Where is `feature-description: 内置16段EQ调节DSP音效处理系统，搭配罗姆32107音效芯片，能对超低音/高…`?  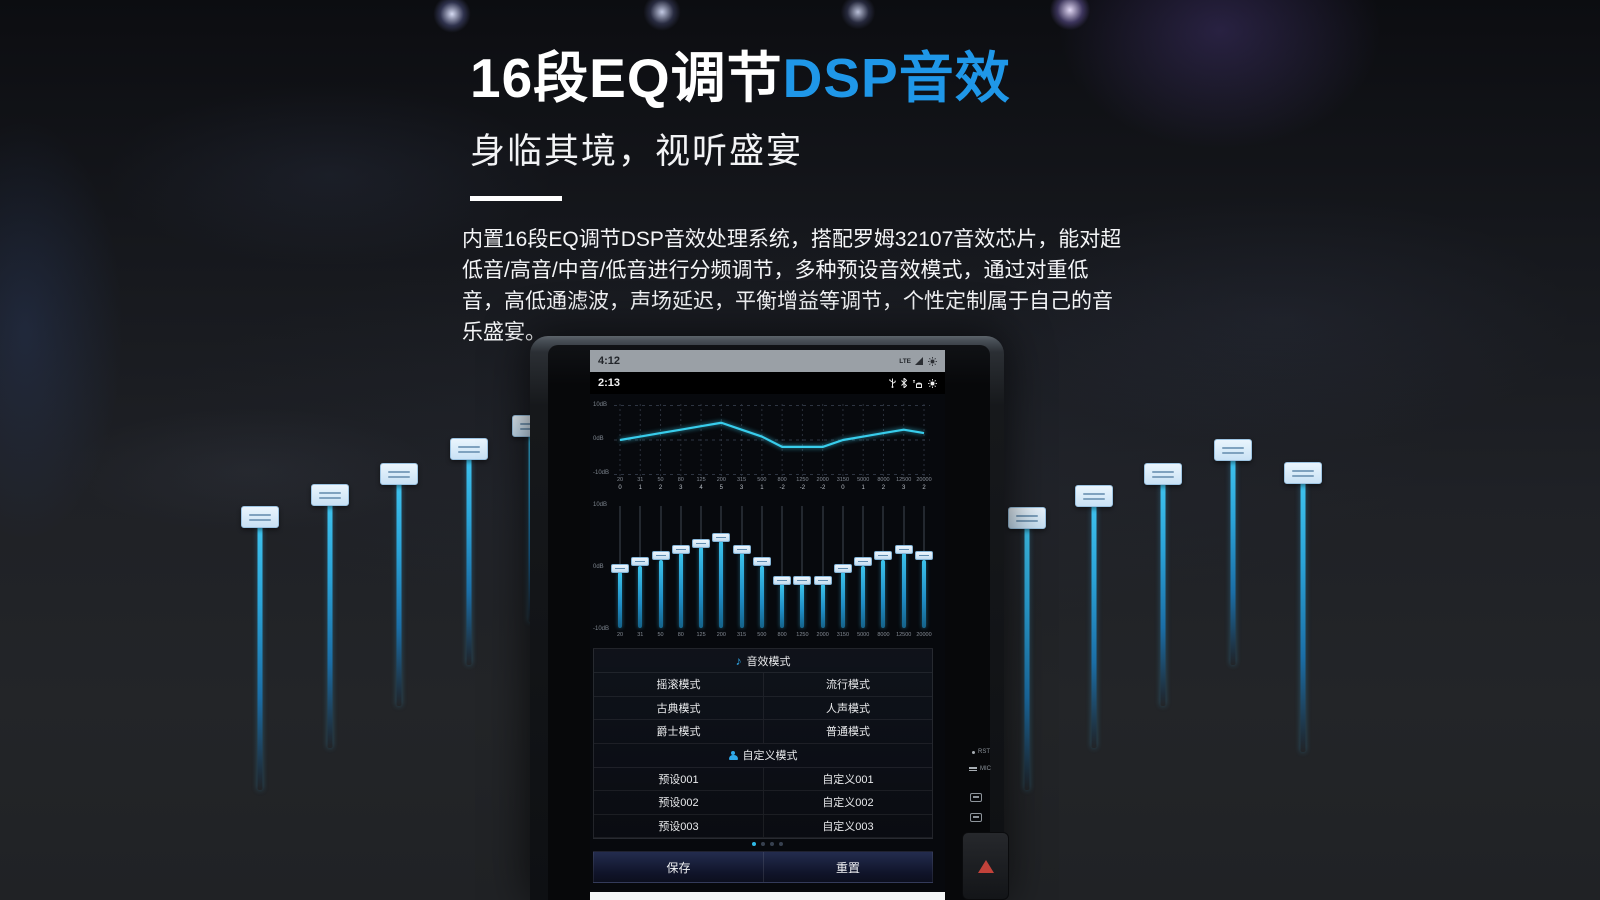
feature-description: 内置16段EQ调节DSP音效处理系统，搭配罗姆32107音效芯片，能对超低音/高… is located at coordinates (792, 286).